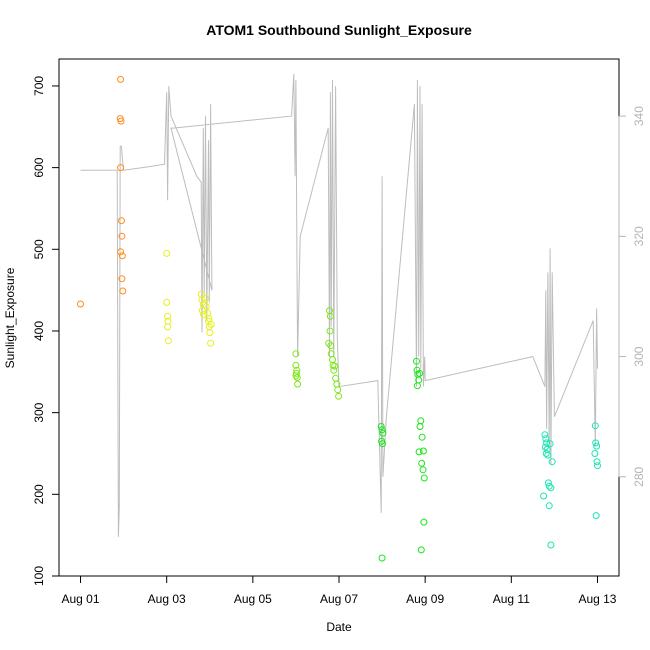 This screenshot has width=650, height=650. I want to click on y-tick-label: 200, so click(39, 494).